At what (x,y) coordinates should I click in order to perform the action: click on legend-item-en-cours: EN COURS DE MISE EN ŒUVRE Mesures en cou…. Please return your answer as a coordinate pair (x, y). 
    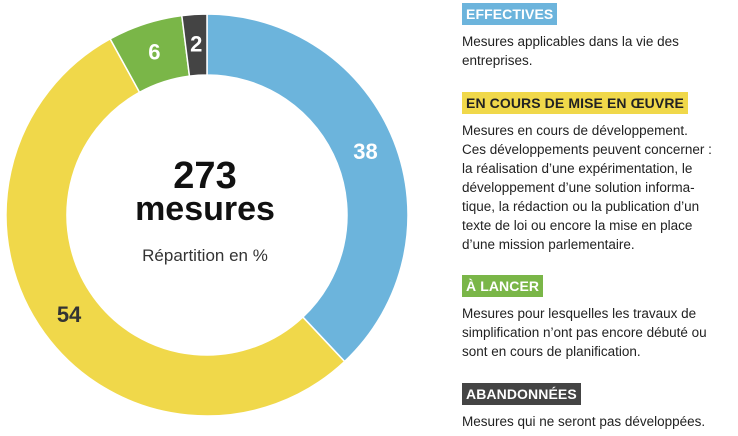
    Looking at the image, I should click on (598, 173).